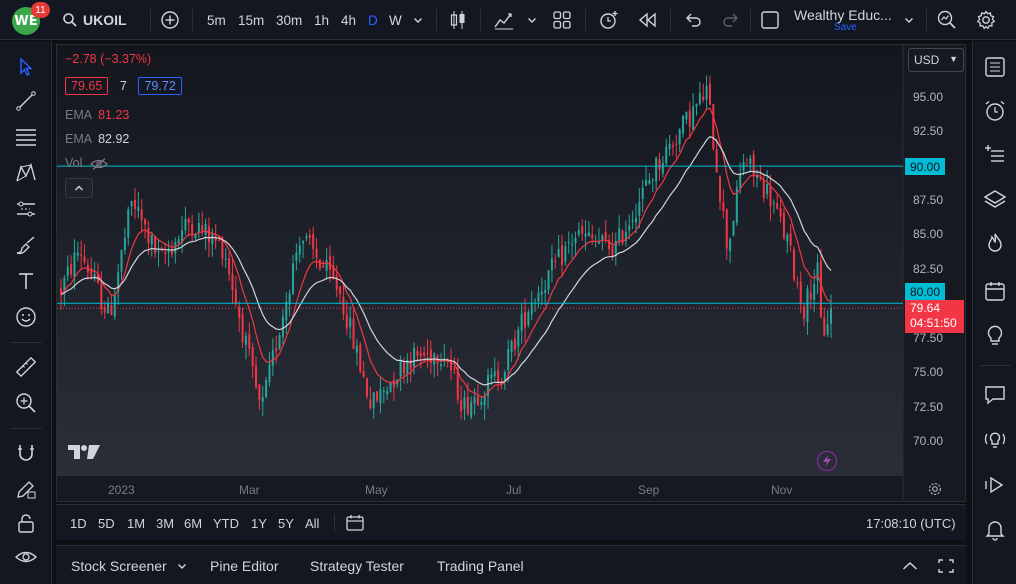 This screenshot has width=1016, height=584. Describe the element at coordinates (458, 20) in the screenshot. I see `chart-type-button` at that location.